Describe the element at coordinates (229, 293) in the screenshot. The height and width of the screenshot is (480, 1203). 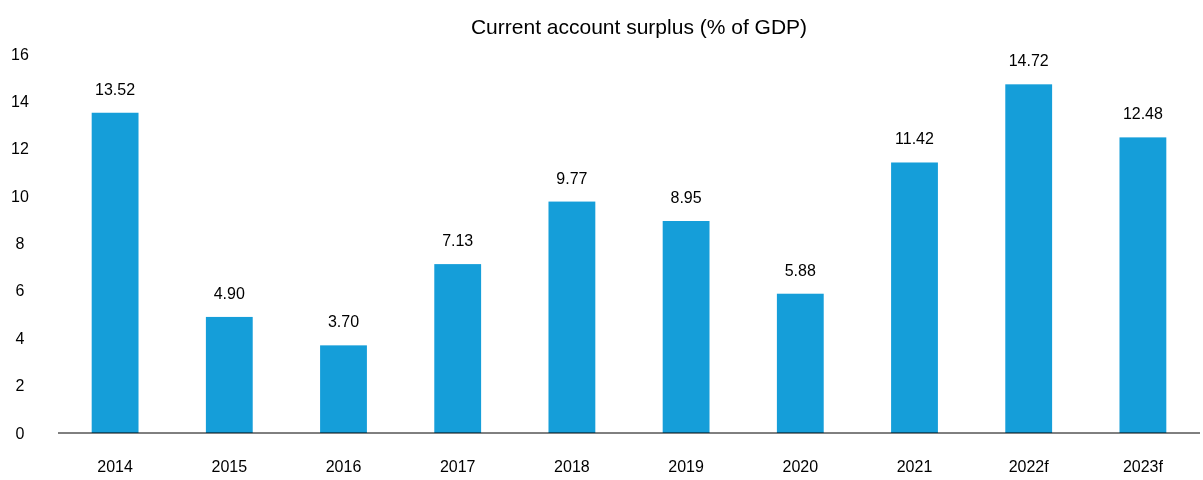
I see `data-label: 4.90` at that location.